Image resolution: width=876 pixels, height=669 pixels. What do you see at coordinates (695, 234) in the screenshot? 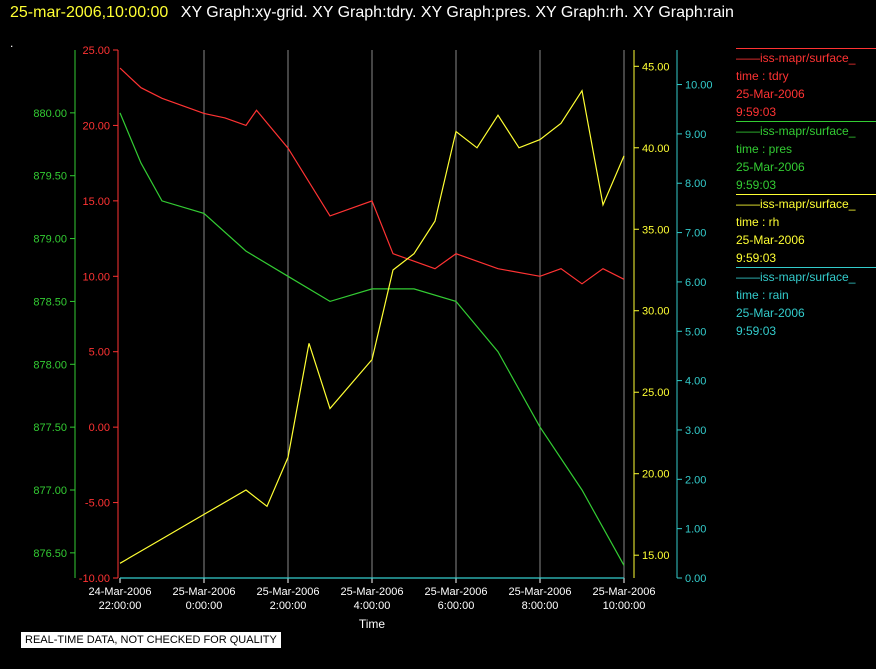
I see `y-tick-label-rain: 7.00` at bounding box center [695, 234].